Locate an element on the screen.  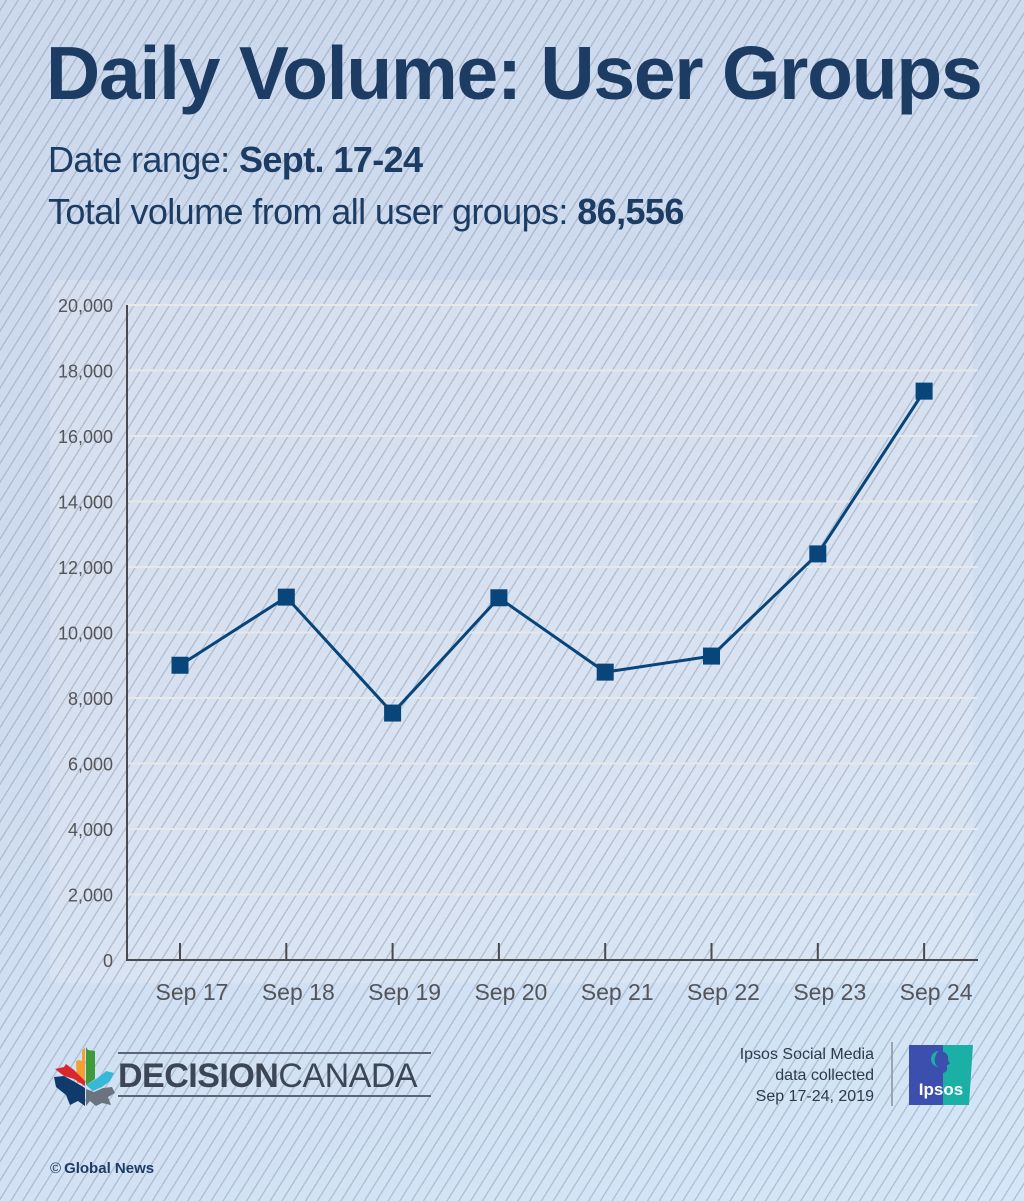
y-tick-label: 16,000 is located at coordinates (85, 437).